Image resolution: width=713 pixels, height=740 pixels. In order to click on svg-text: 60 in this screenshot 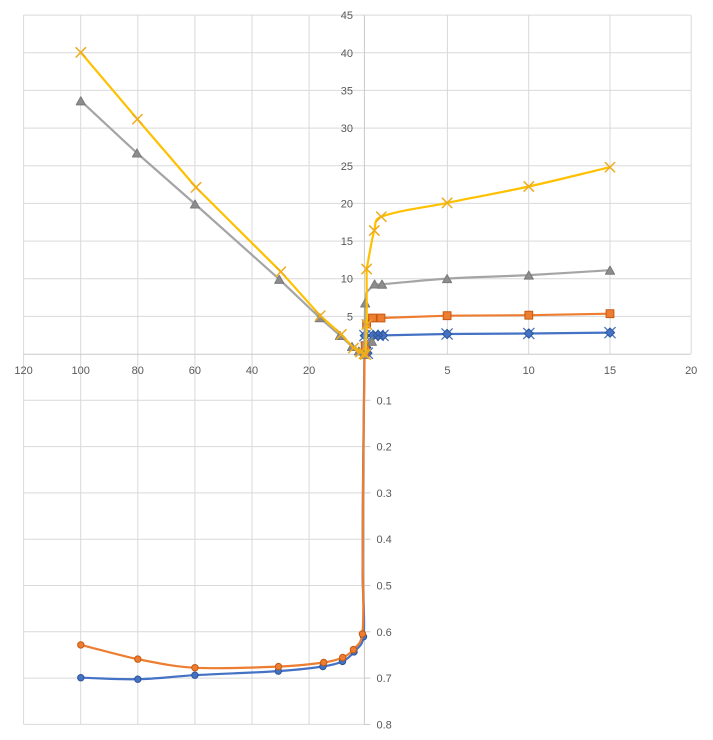, I will do `click(195, 371)`.